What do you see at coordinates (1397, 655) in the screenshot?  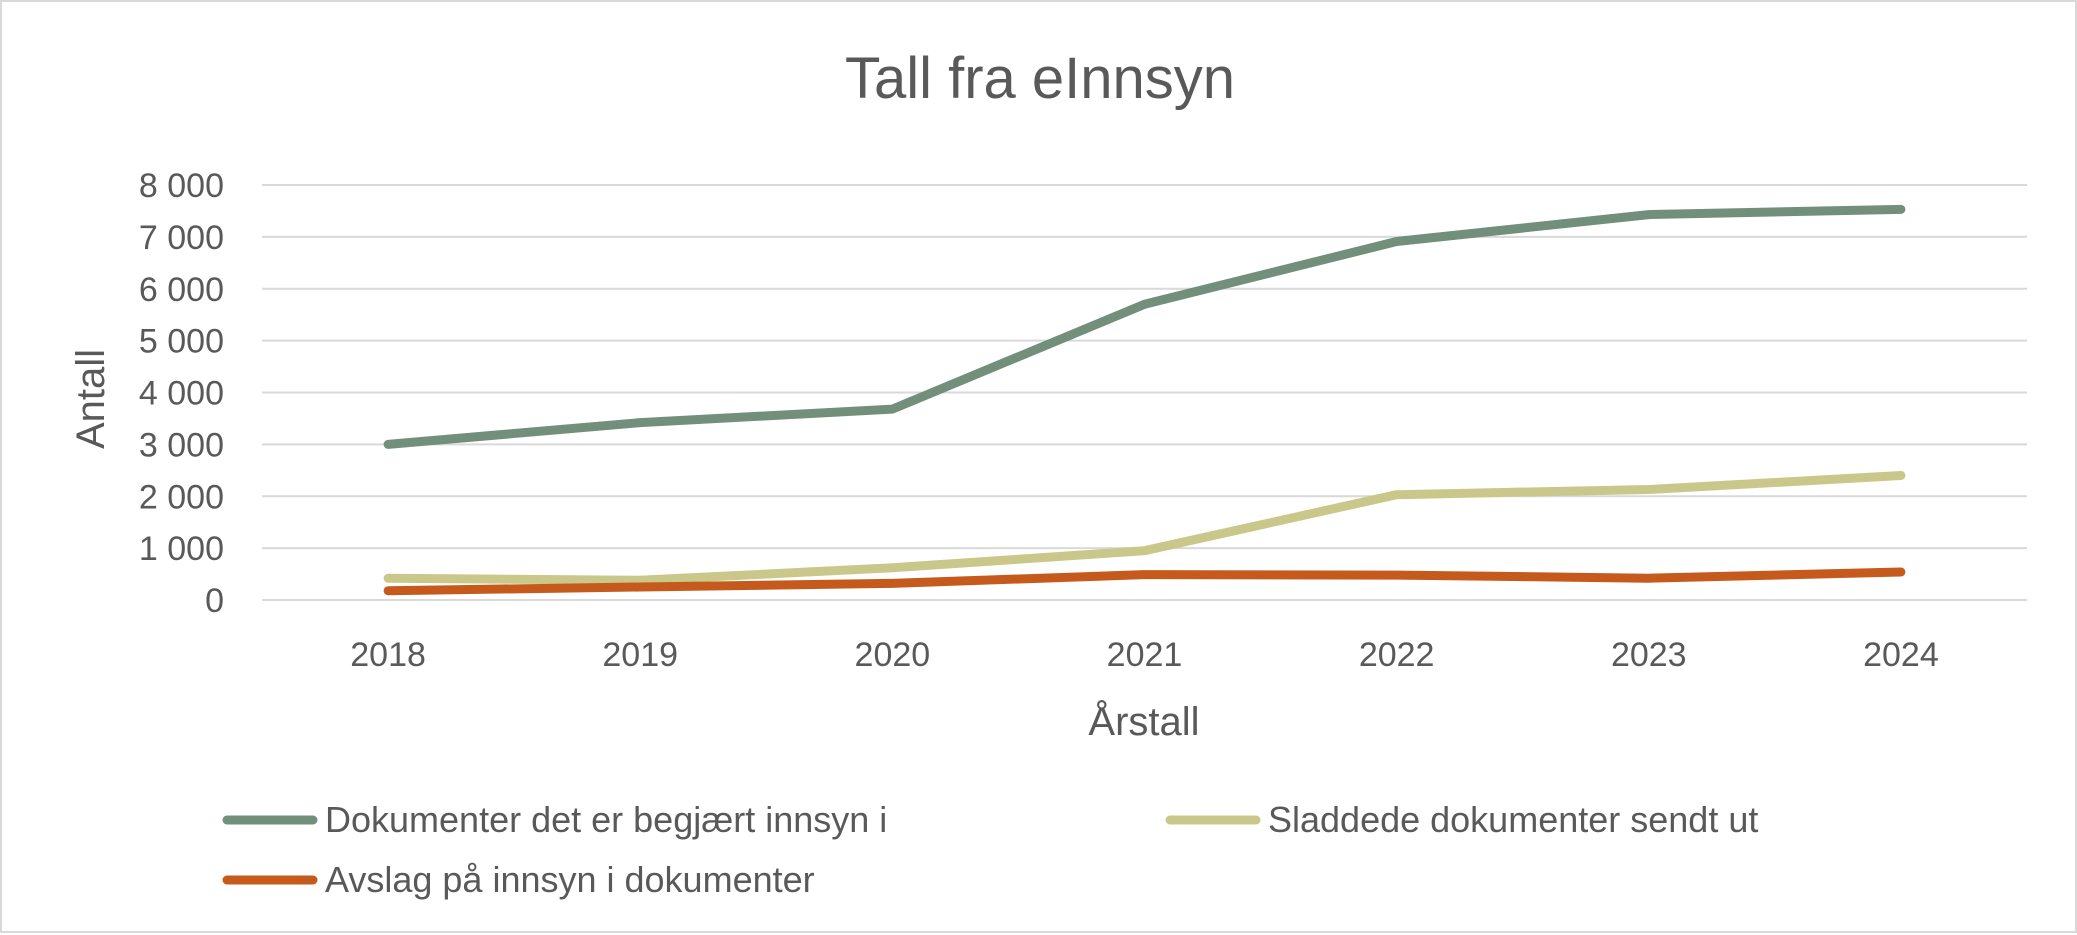 I see `x-tick-label: 2022` at bounding box center [1397, 655].